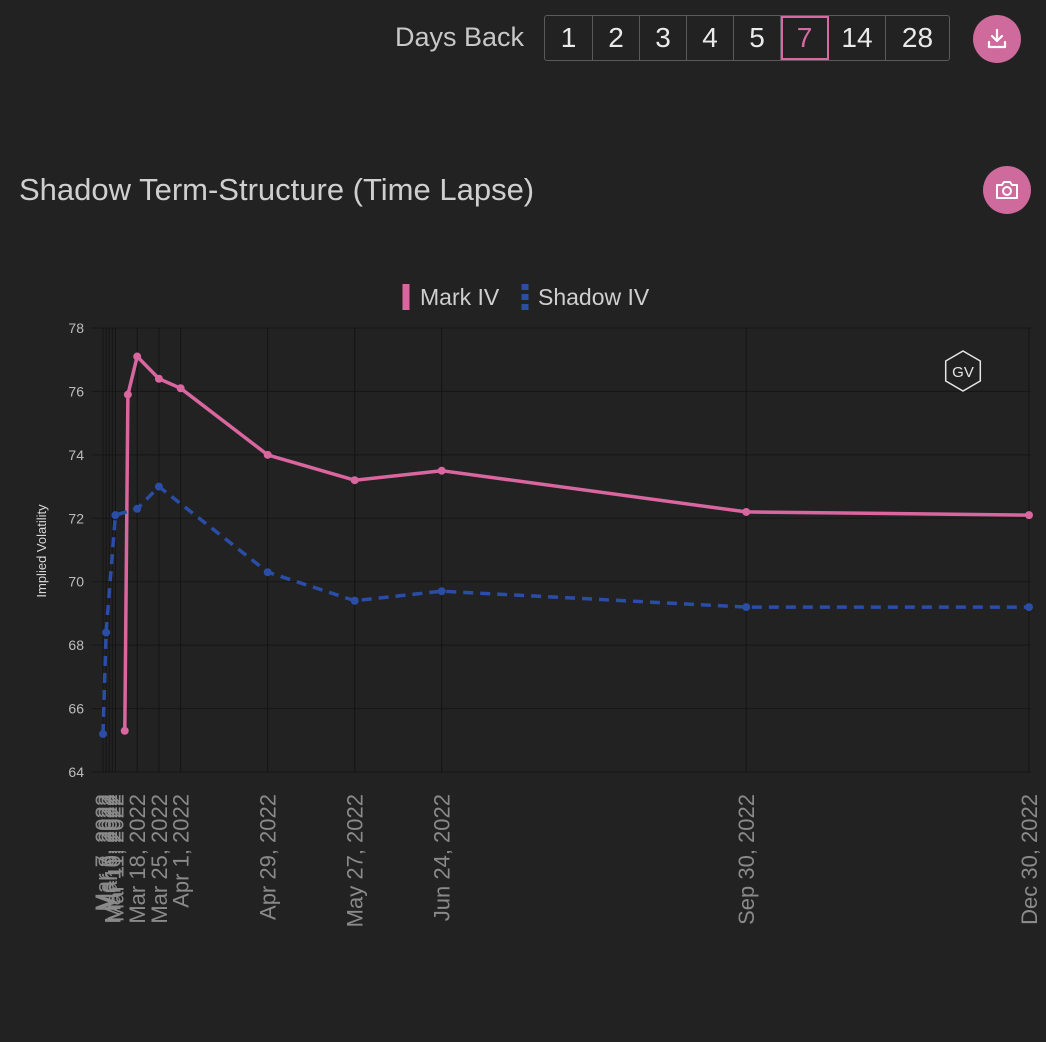 The width and height of the screenshot is (1046, 1042). Describe the element at coordinates (76, 518) in the screenshot. I see `y-tick-label: 72` at that location.